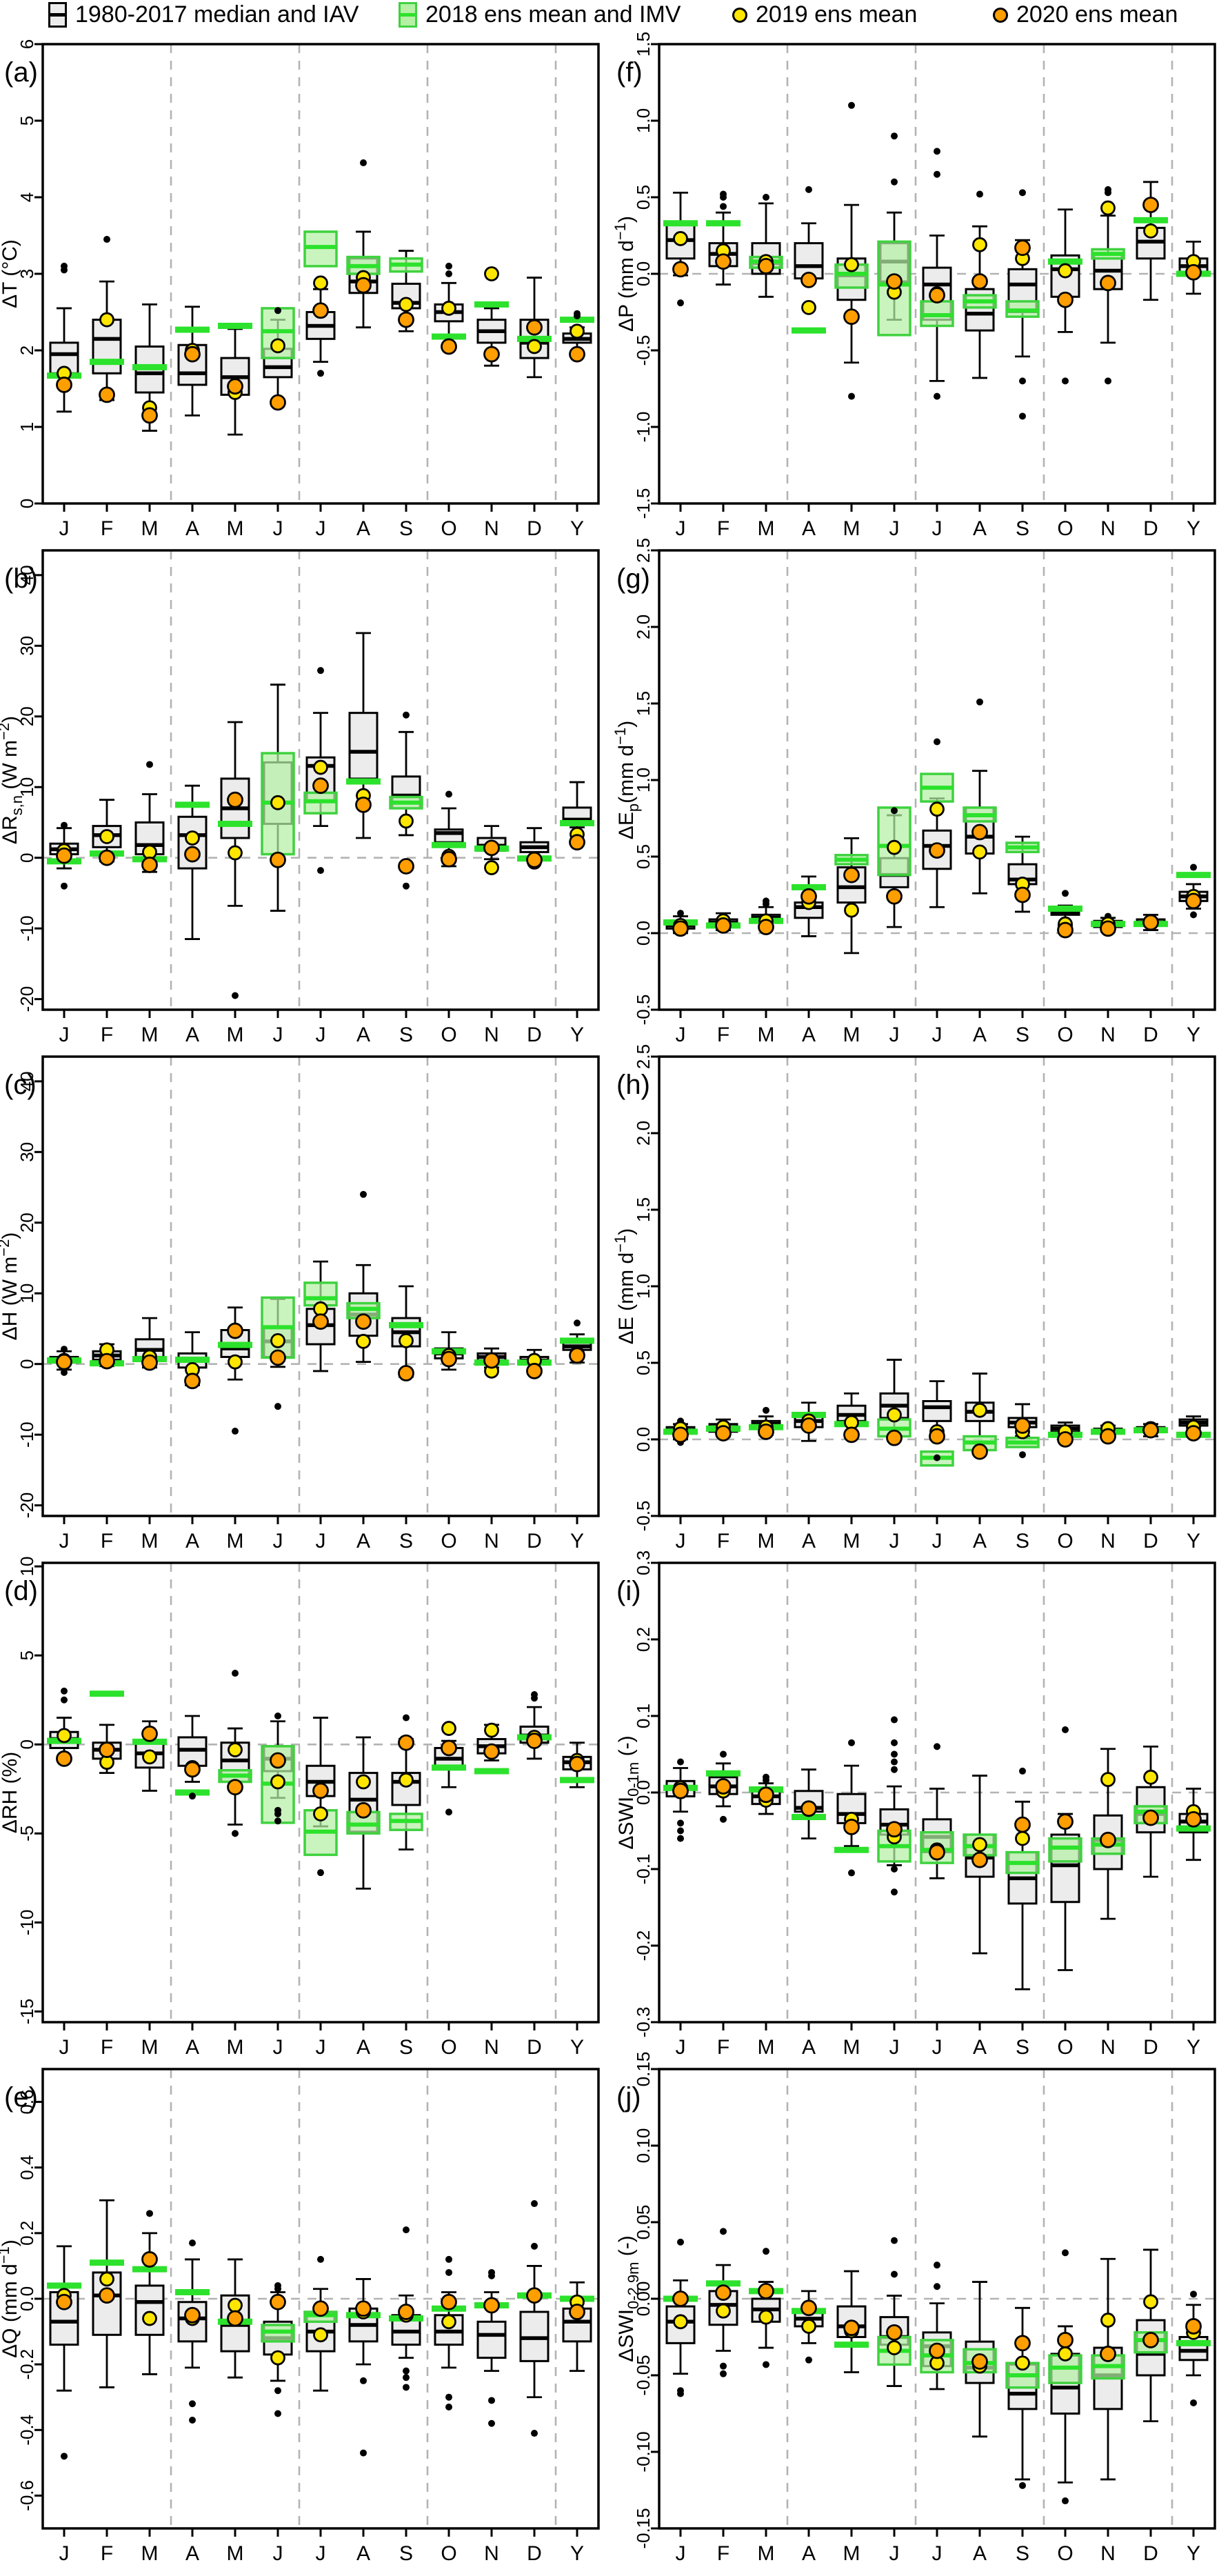 The height and width of the screenshot is (2576, 1219). I want to click on y-tick-label: 0.5, so click(643, 1362).